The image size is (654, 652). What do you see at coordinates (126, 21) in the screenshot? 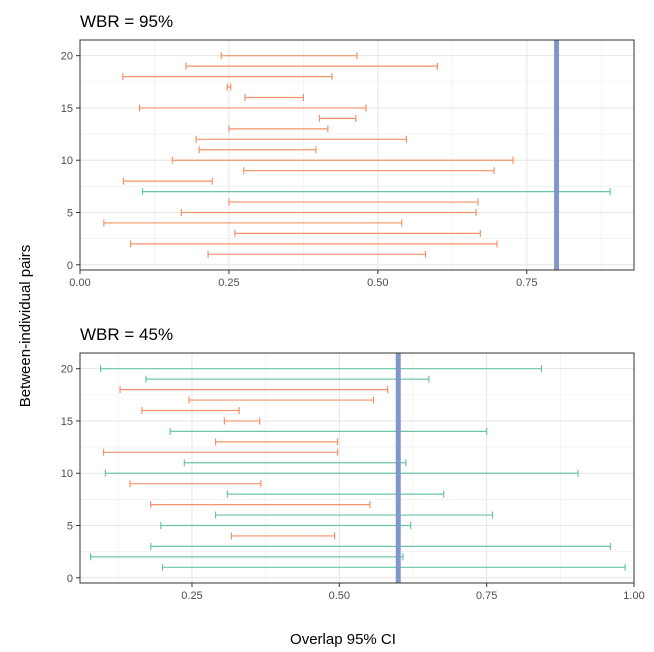
I see `panel-title: WBR = 95%` at bounding box center [126, 21].